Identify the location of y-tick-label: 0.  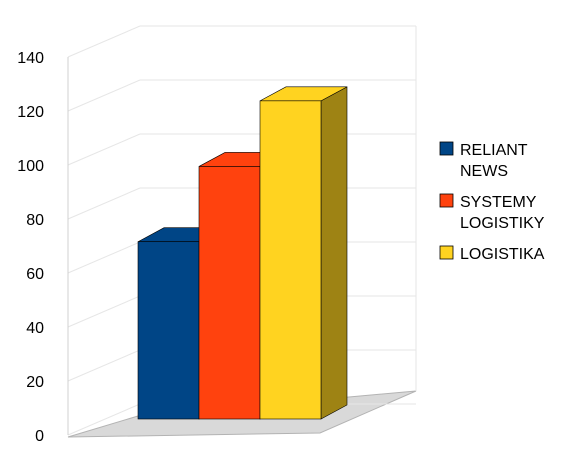
(39, 436).